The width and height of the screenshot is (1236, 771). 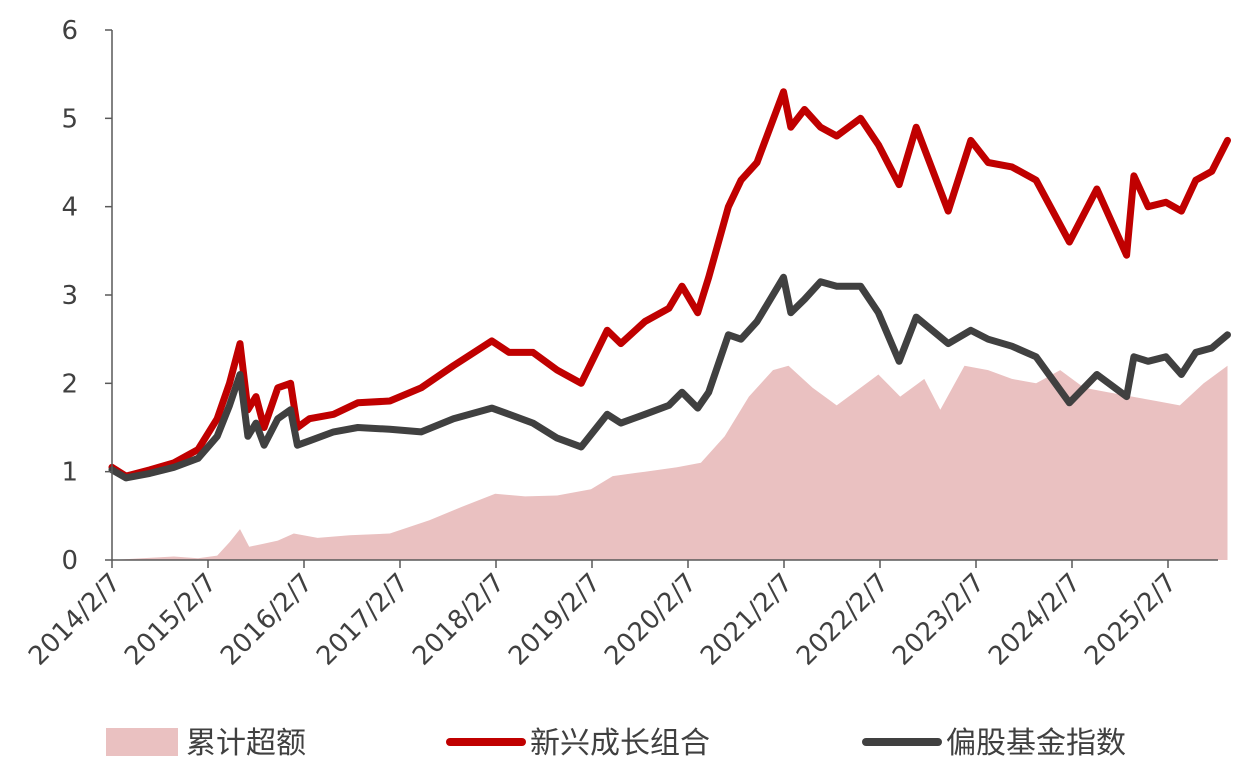 What do you see at coordinates (69, 296) in the screenshot?
I see `y-tick-label: 3` at bounding box center [69, 296].